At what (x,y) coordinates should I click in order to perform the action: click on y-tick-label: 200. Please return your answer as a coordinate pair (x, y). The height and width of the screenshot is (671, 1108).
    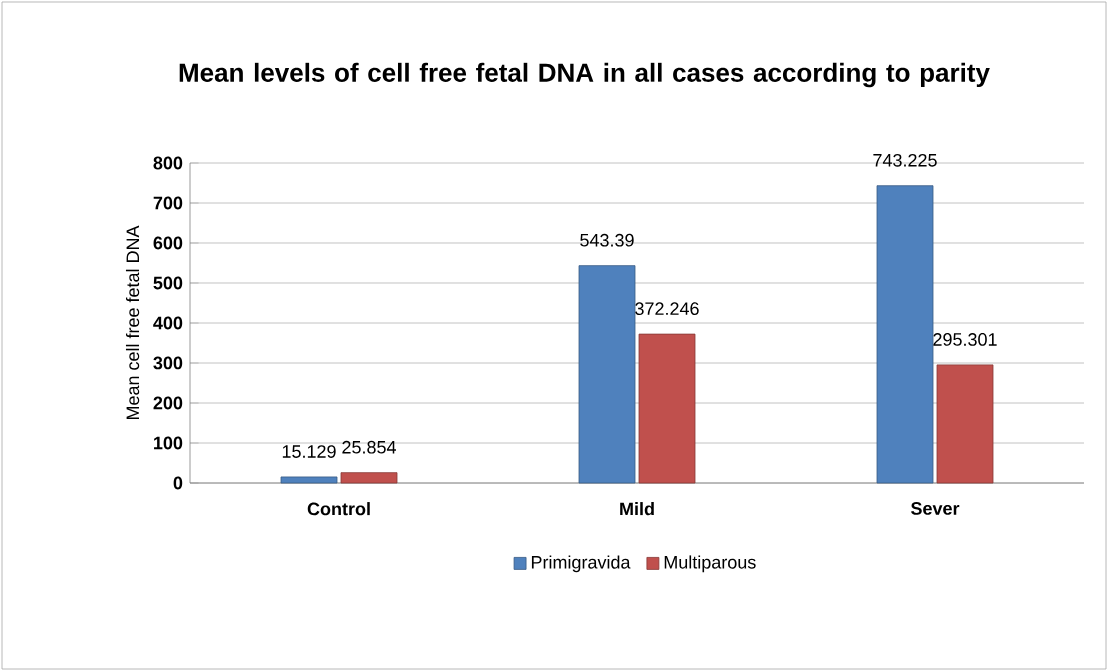
    Looking at the image, I should click on (168, 403).